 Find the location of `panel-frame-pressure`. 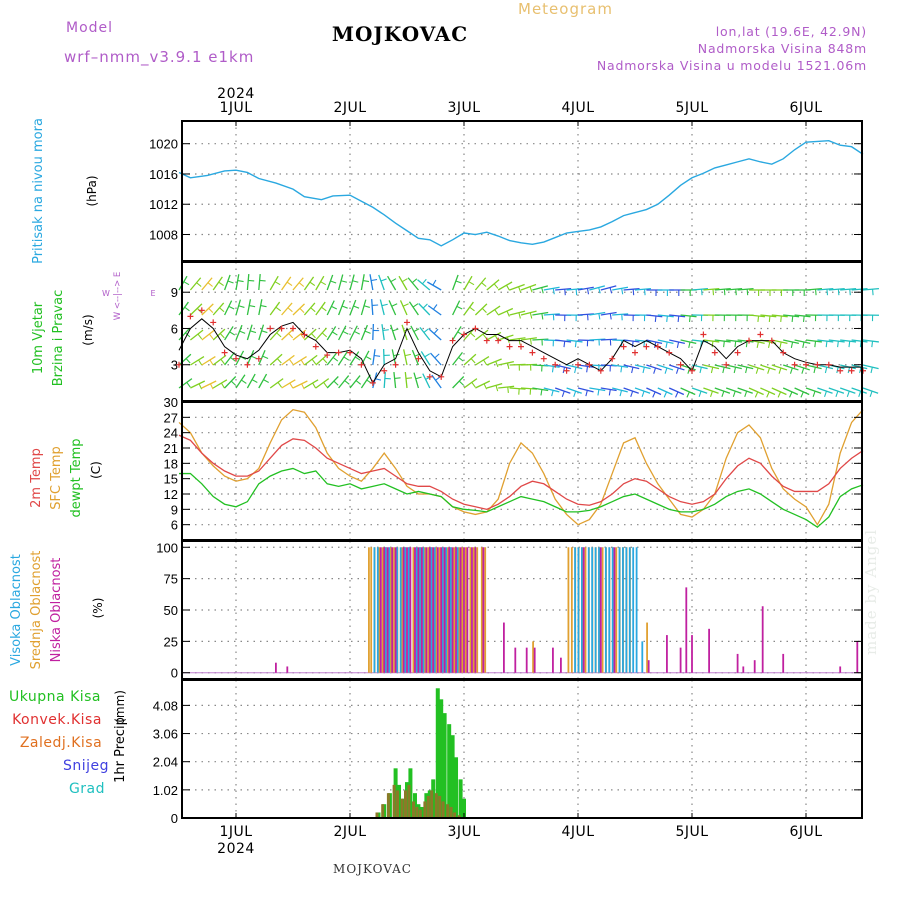

panel-frame-pressure is located at coordinates (522, 191).